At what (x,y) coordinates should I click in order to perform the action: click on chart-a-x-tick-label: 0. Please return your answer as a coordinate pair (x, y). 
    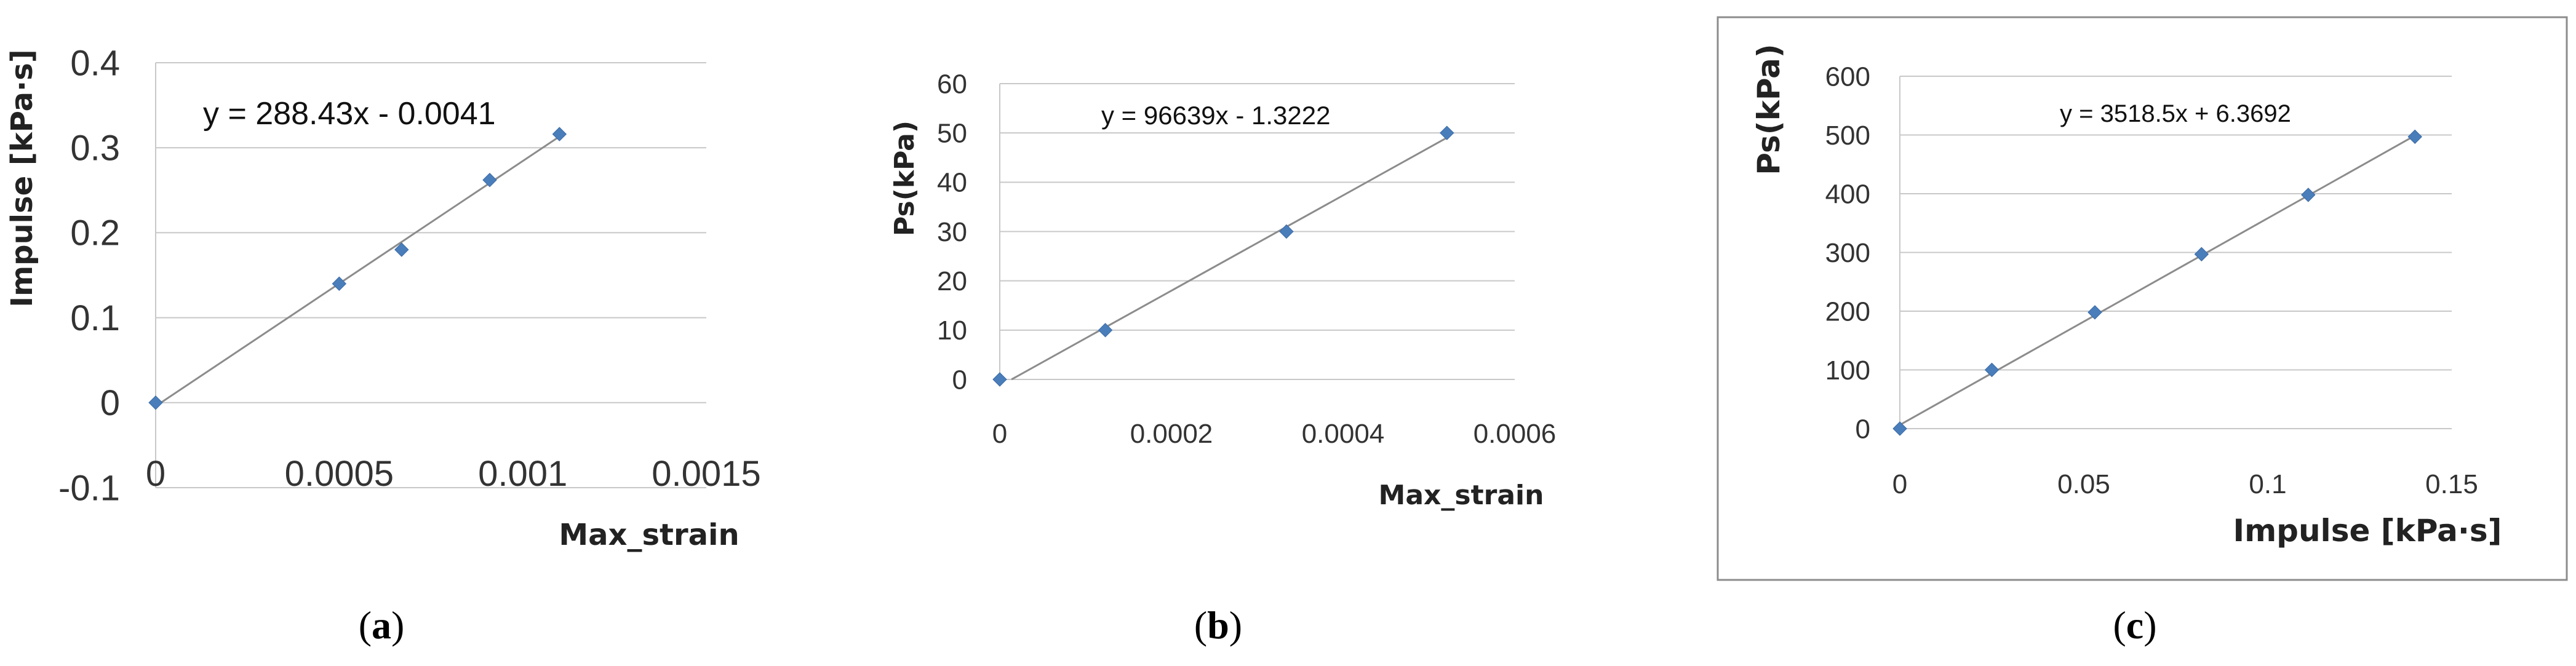
    Looking at the image, I should click on (155, 474).